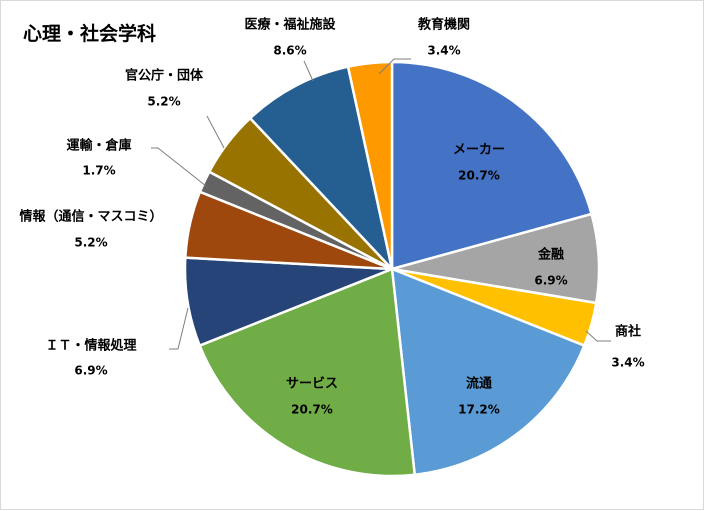 The width and height of the screenshot is (704, 511). Describe the element at coordinates (90, 34) in the screenshot. I see `chart-title: 心理・社会学科` at that location.